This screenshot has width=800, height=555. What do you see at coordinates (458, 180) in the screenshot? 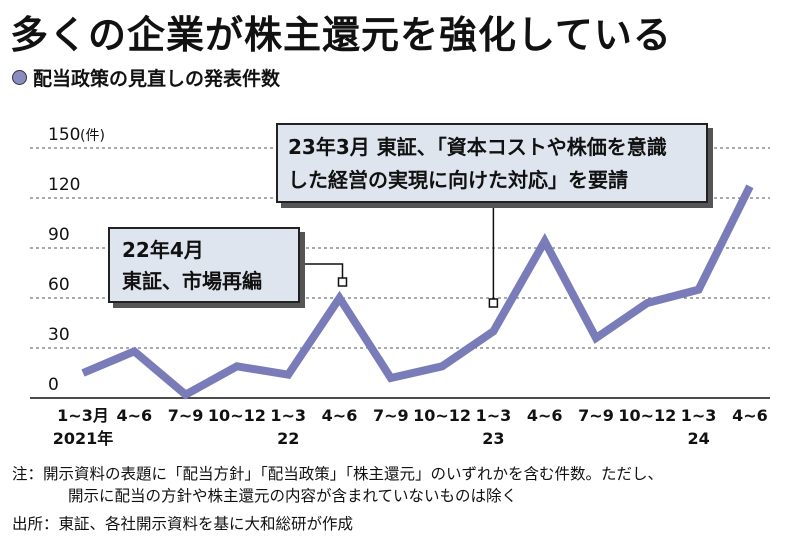
I see `annotation-tse-request-line2: した経営の実現に向けた対応」を要請` at bounding box center [458, 180].